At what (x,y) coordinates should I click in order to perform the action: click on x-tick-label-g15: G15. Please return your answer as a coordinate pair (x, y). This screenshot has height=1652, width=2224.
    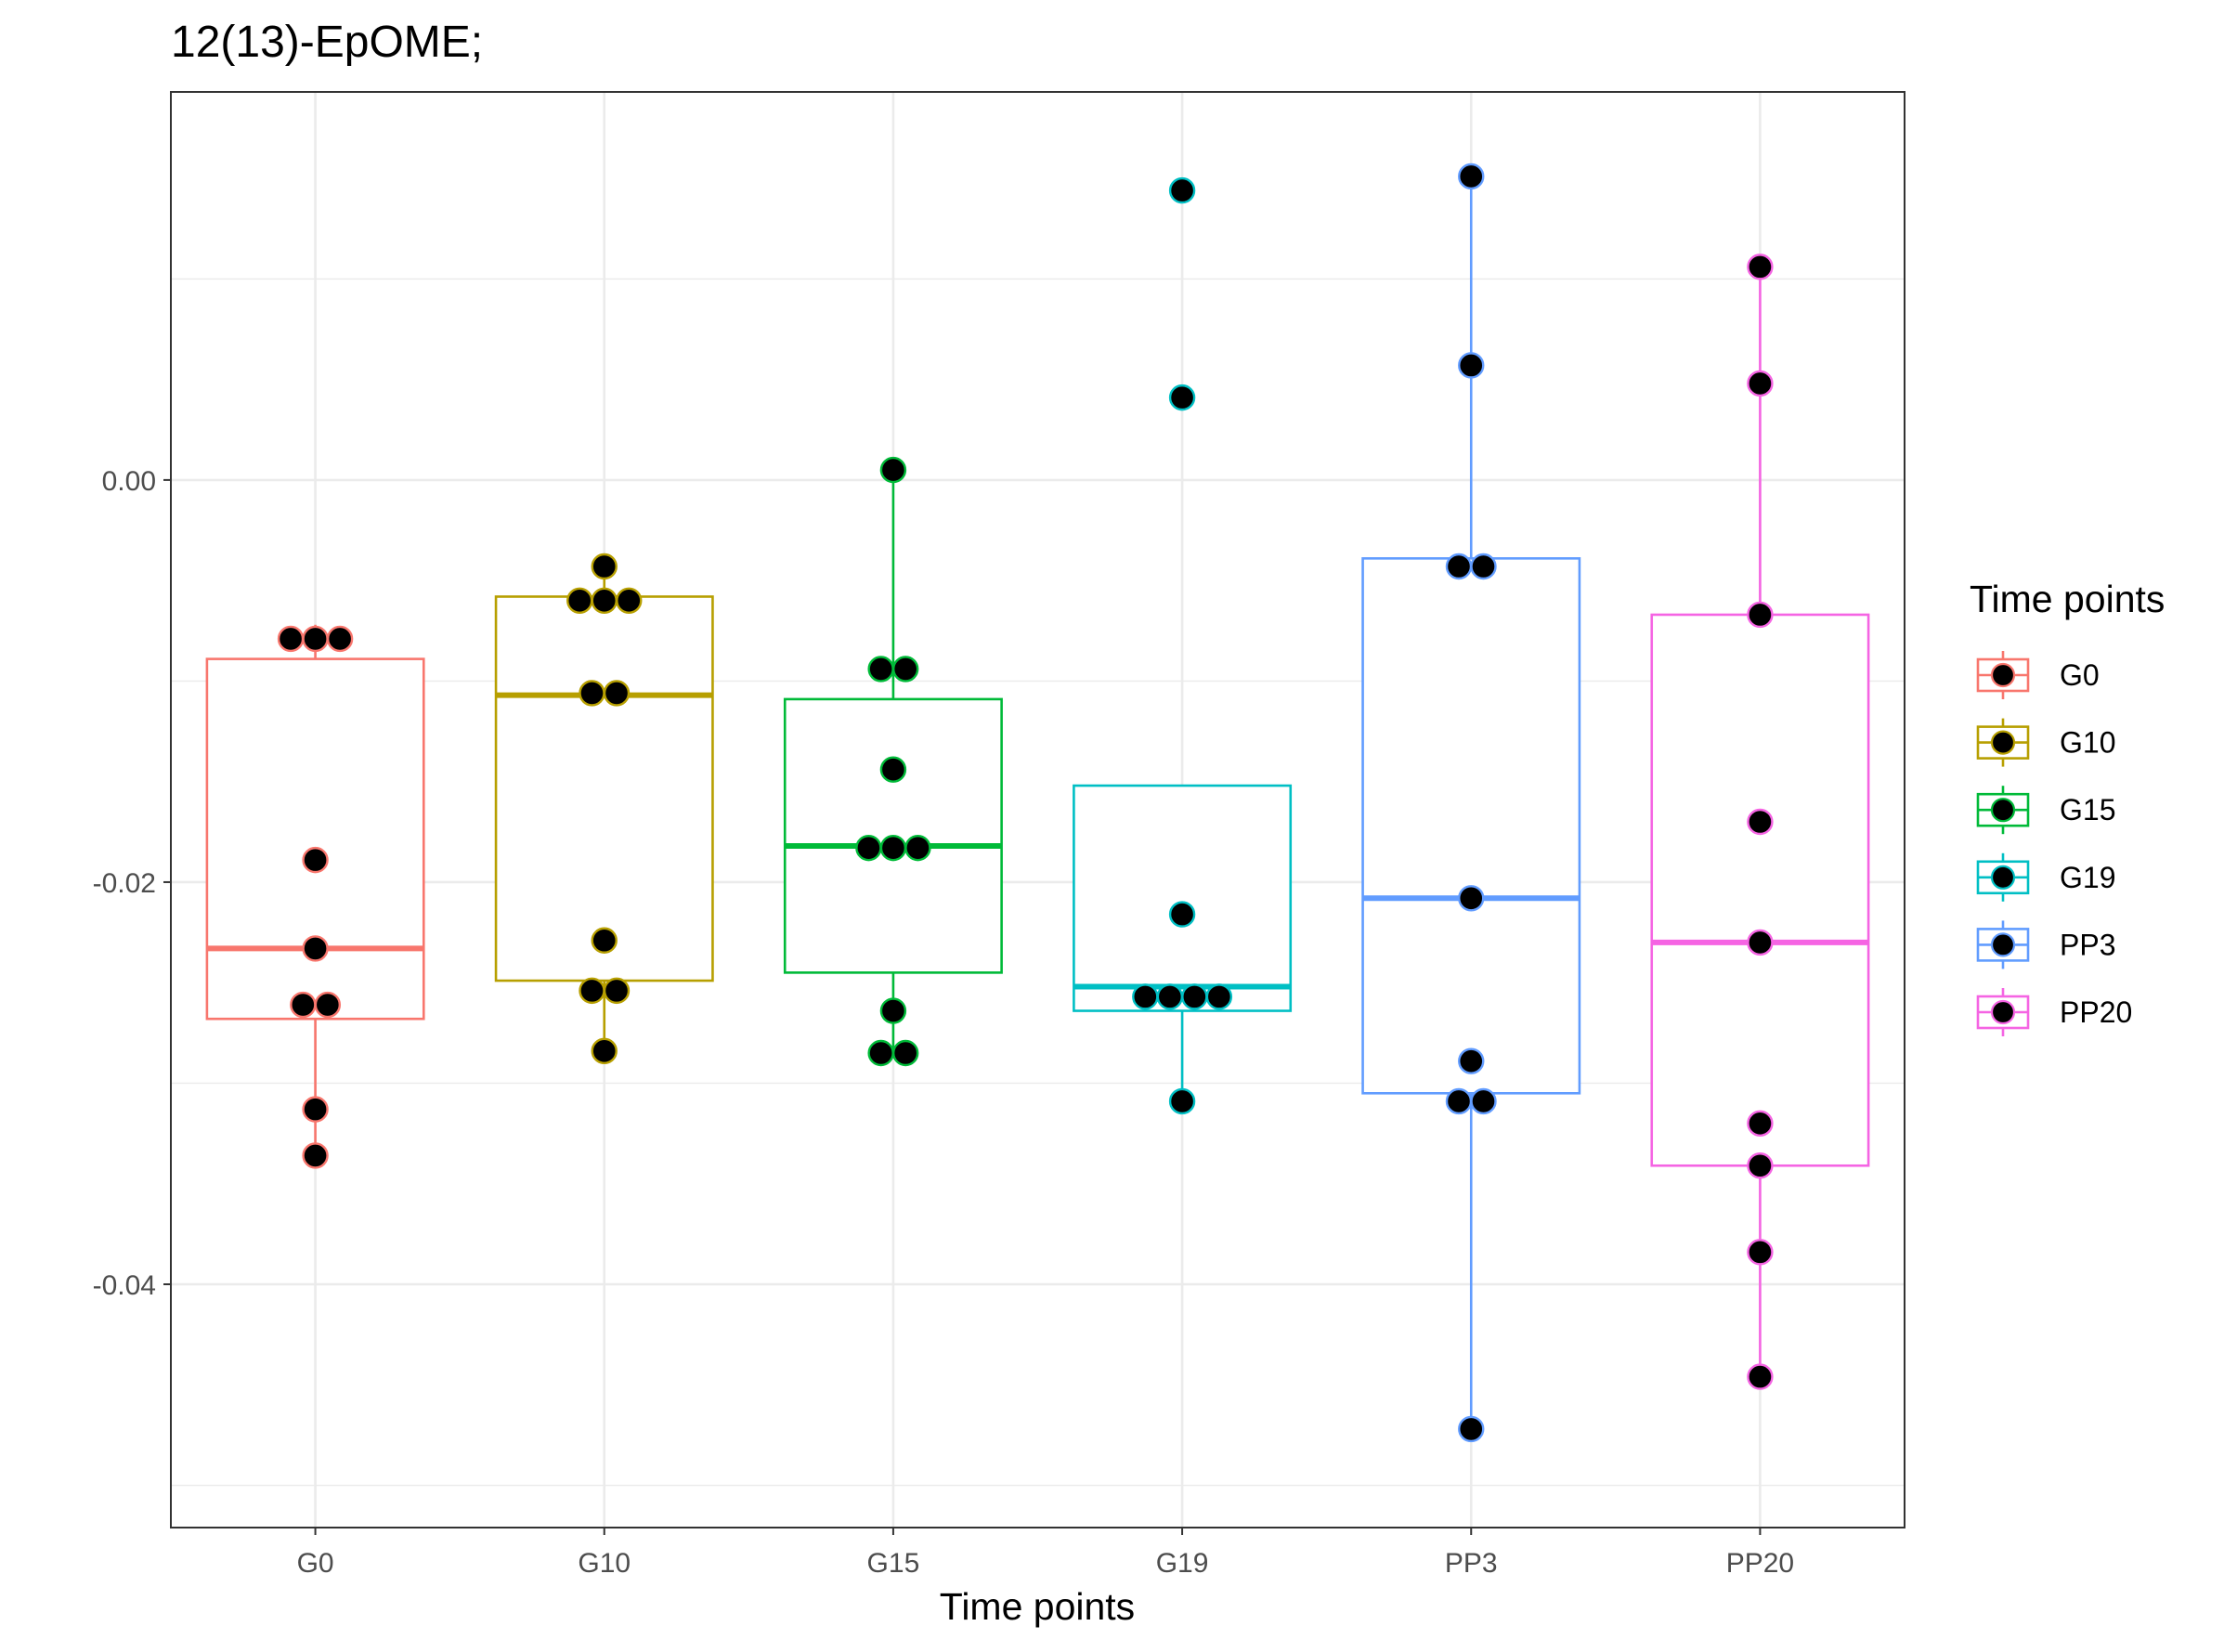
    Looking at the image, I should click on (893, 1564).